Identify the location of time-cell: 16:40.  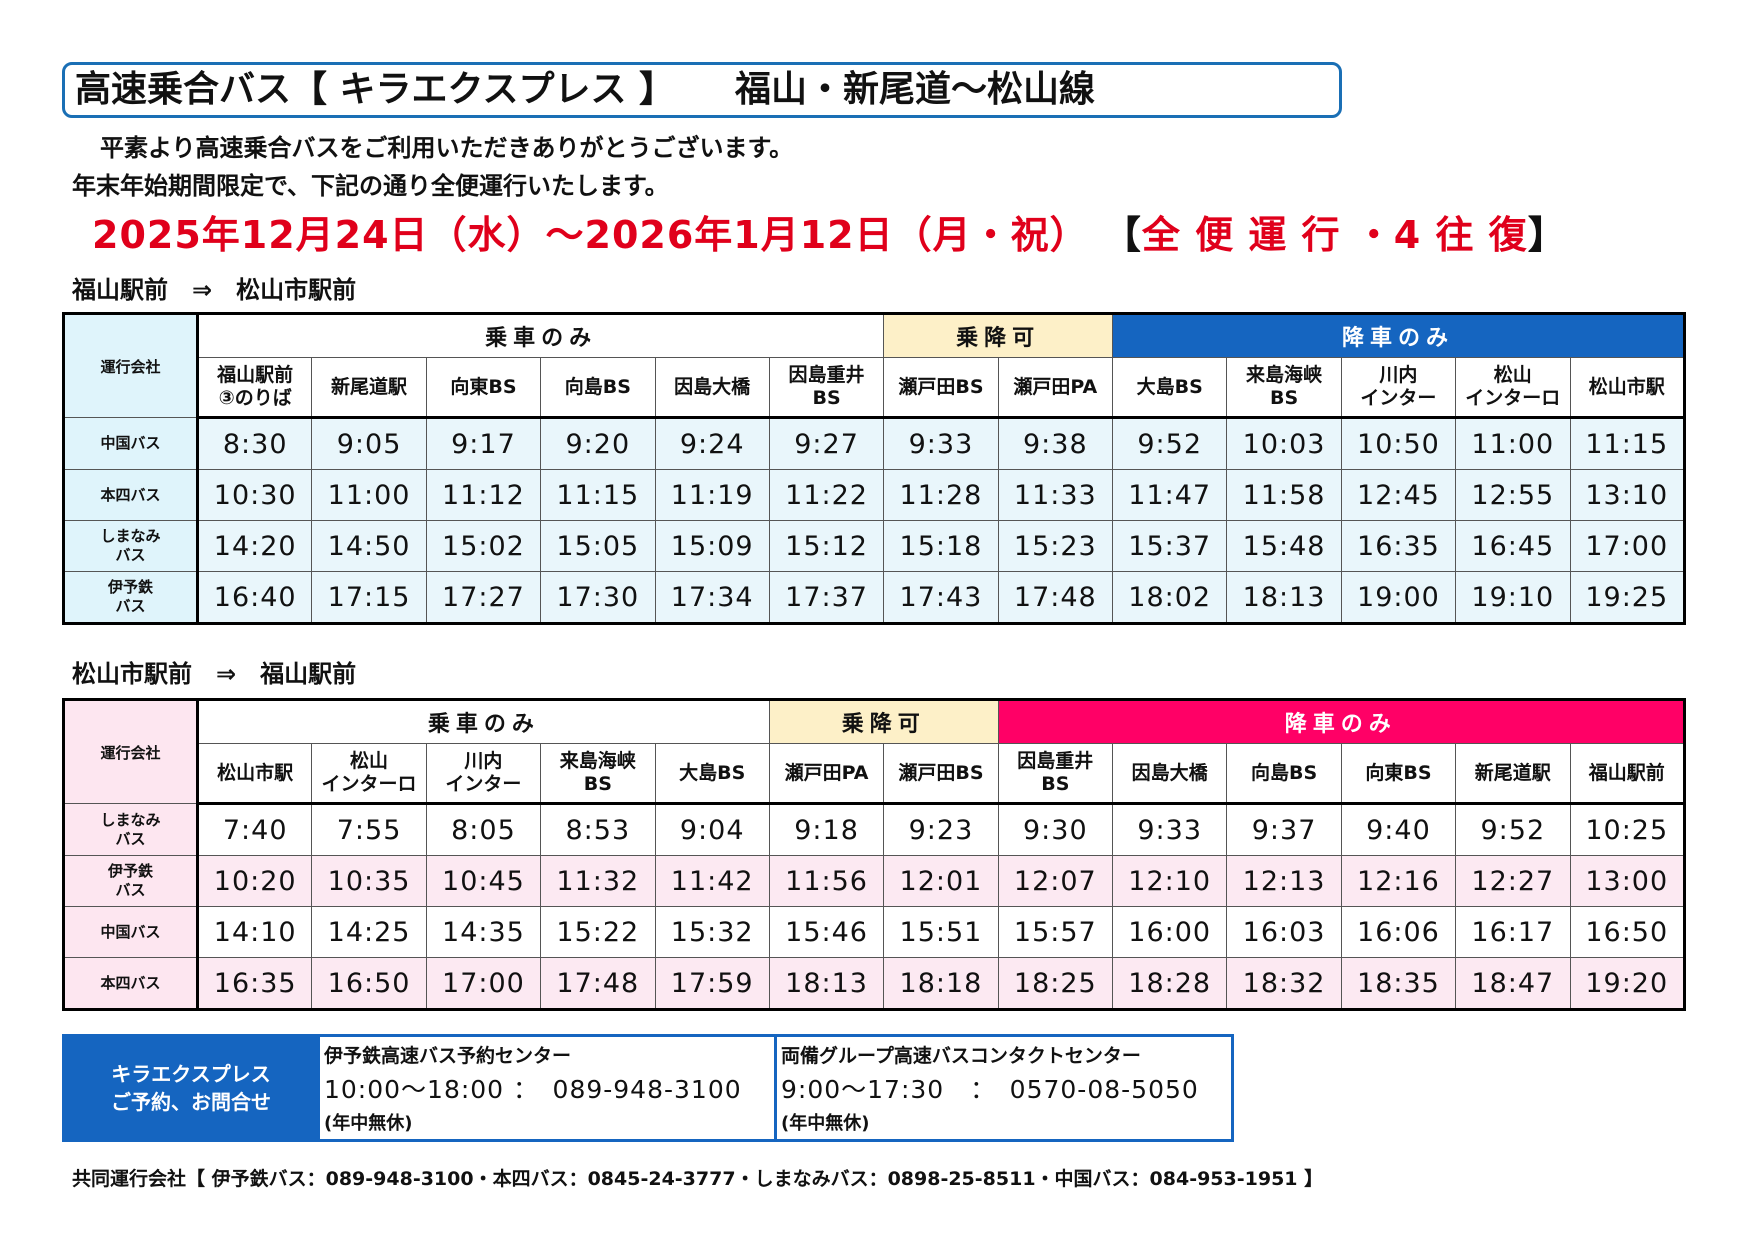
(254, 597).